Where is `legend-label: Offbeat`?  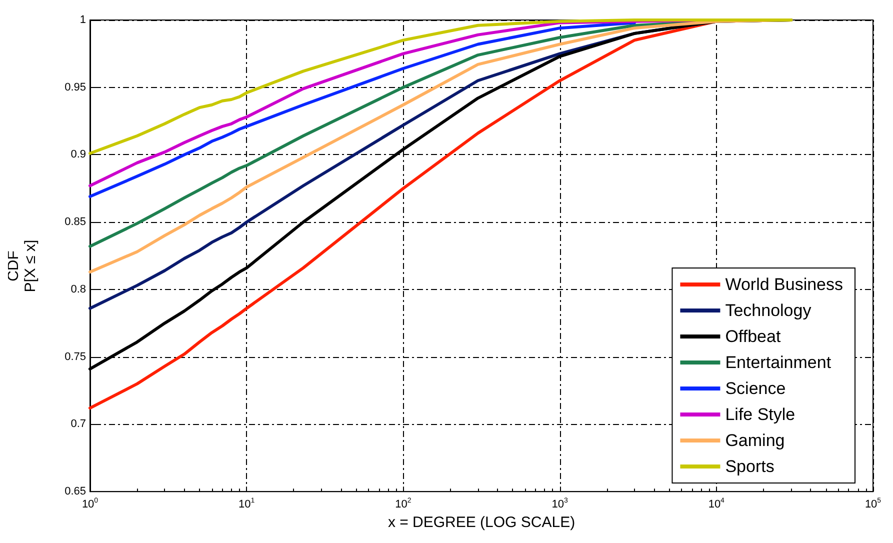
legend-label: Offbeat is located at coordinates (753, 336).